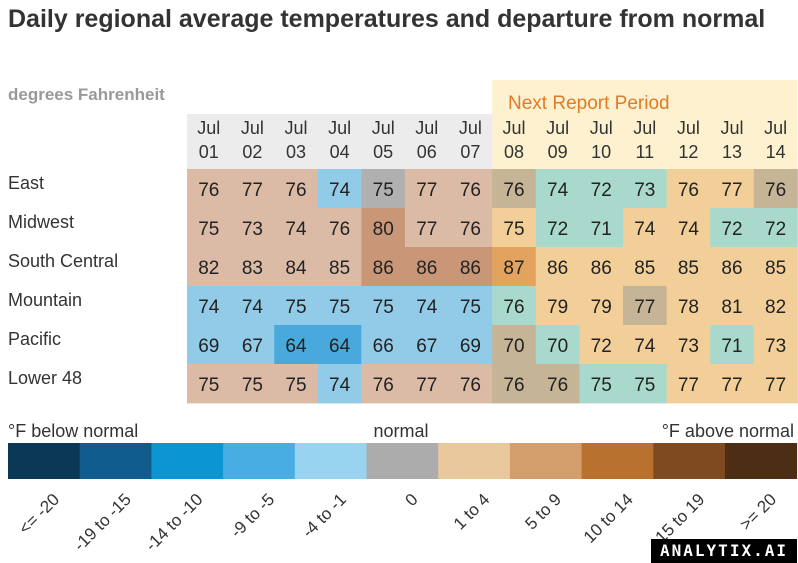  Describe the element at coordinates (514, 152) in the screenshot. I see `column-header-day: 08` at that location.